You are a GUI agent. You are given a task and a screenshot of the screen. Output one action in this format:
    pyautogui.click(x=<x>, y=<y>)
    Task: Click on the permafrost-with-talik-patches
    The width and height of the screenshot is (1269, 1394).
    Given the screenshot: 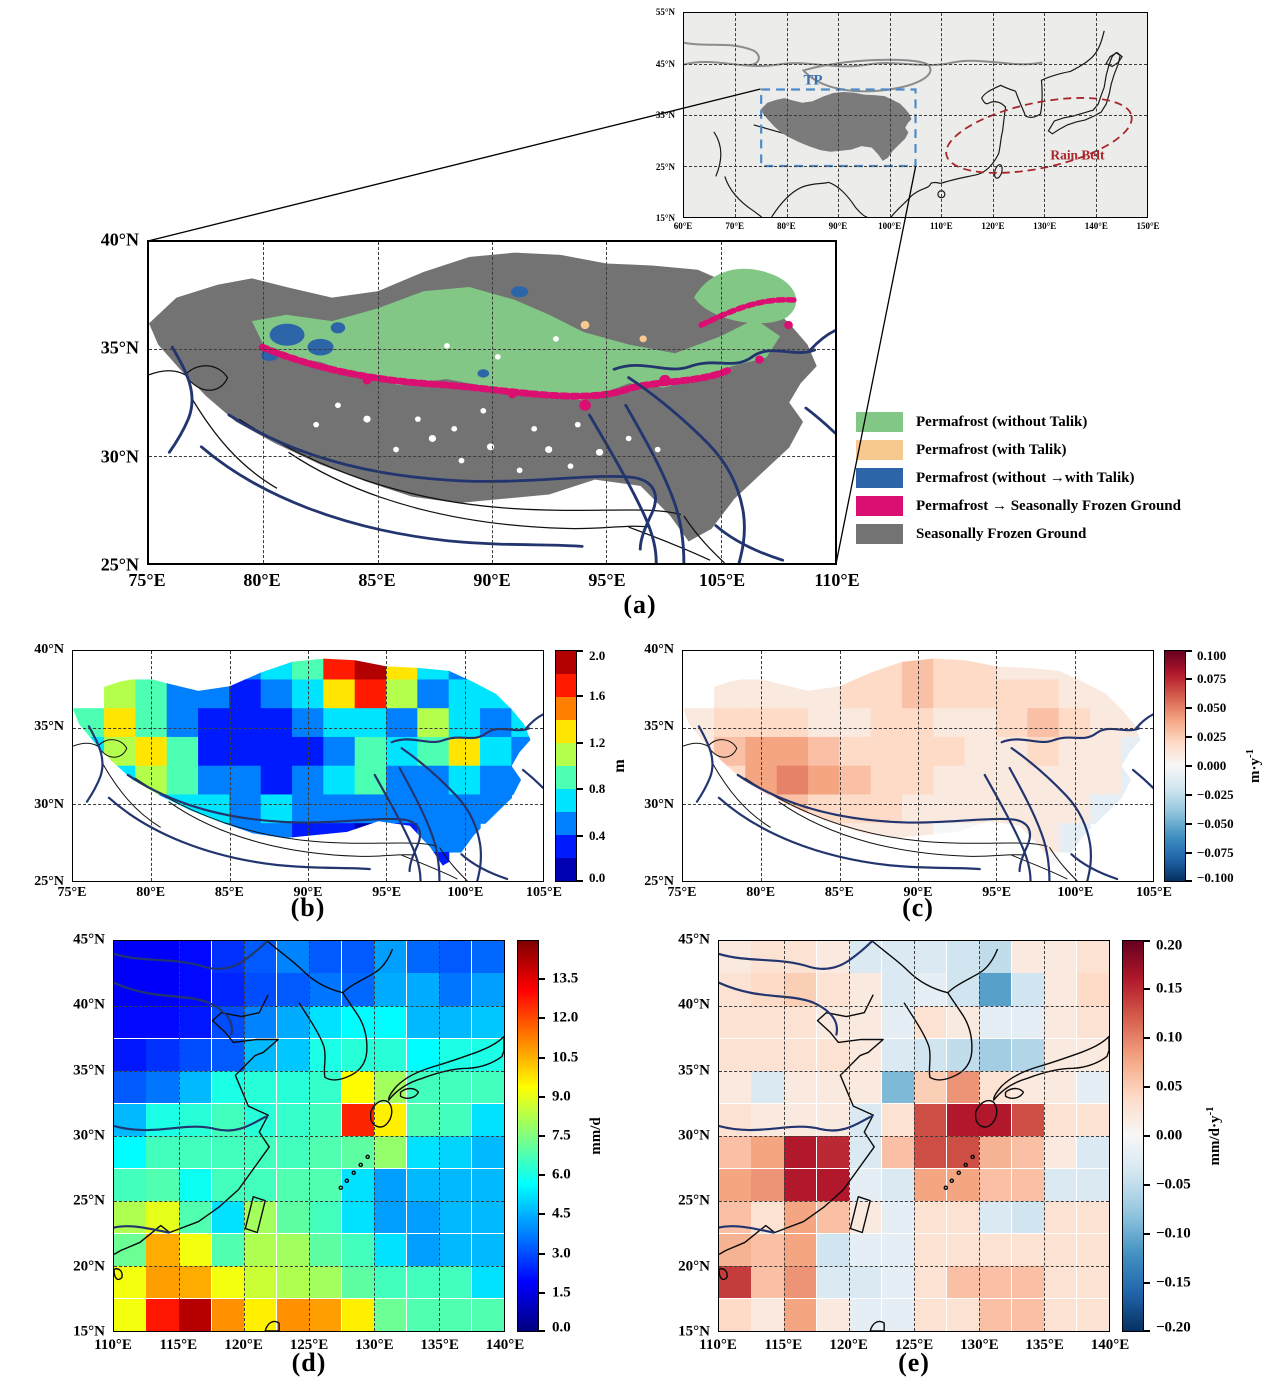 What is the action you would take?
    pyautogui.click(x=613, y=331)
    